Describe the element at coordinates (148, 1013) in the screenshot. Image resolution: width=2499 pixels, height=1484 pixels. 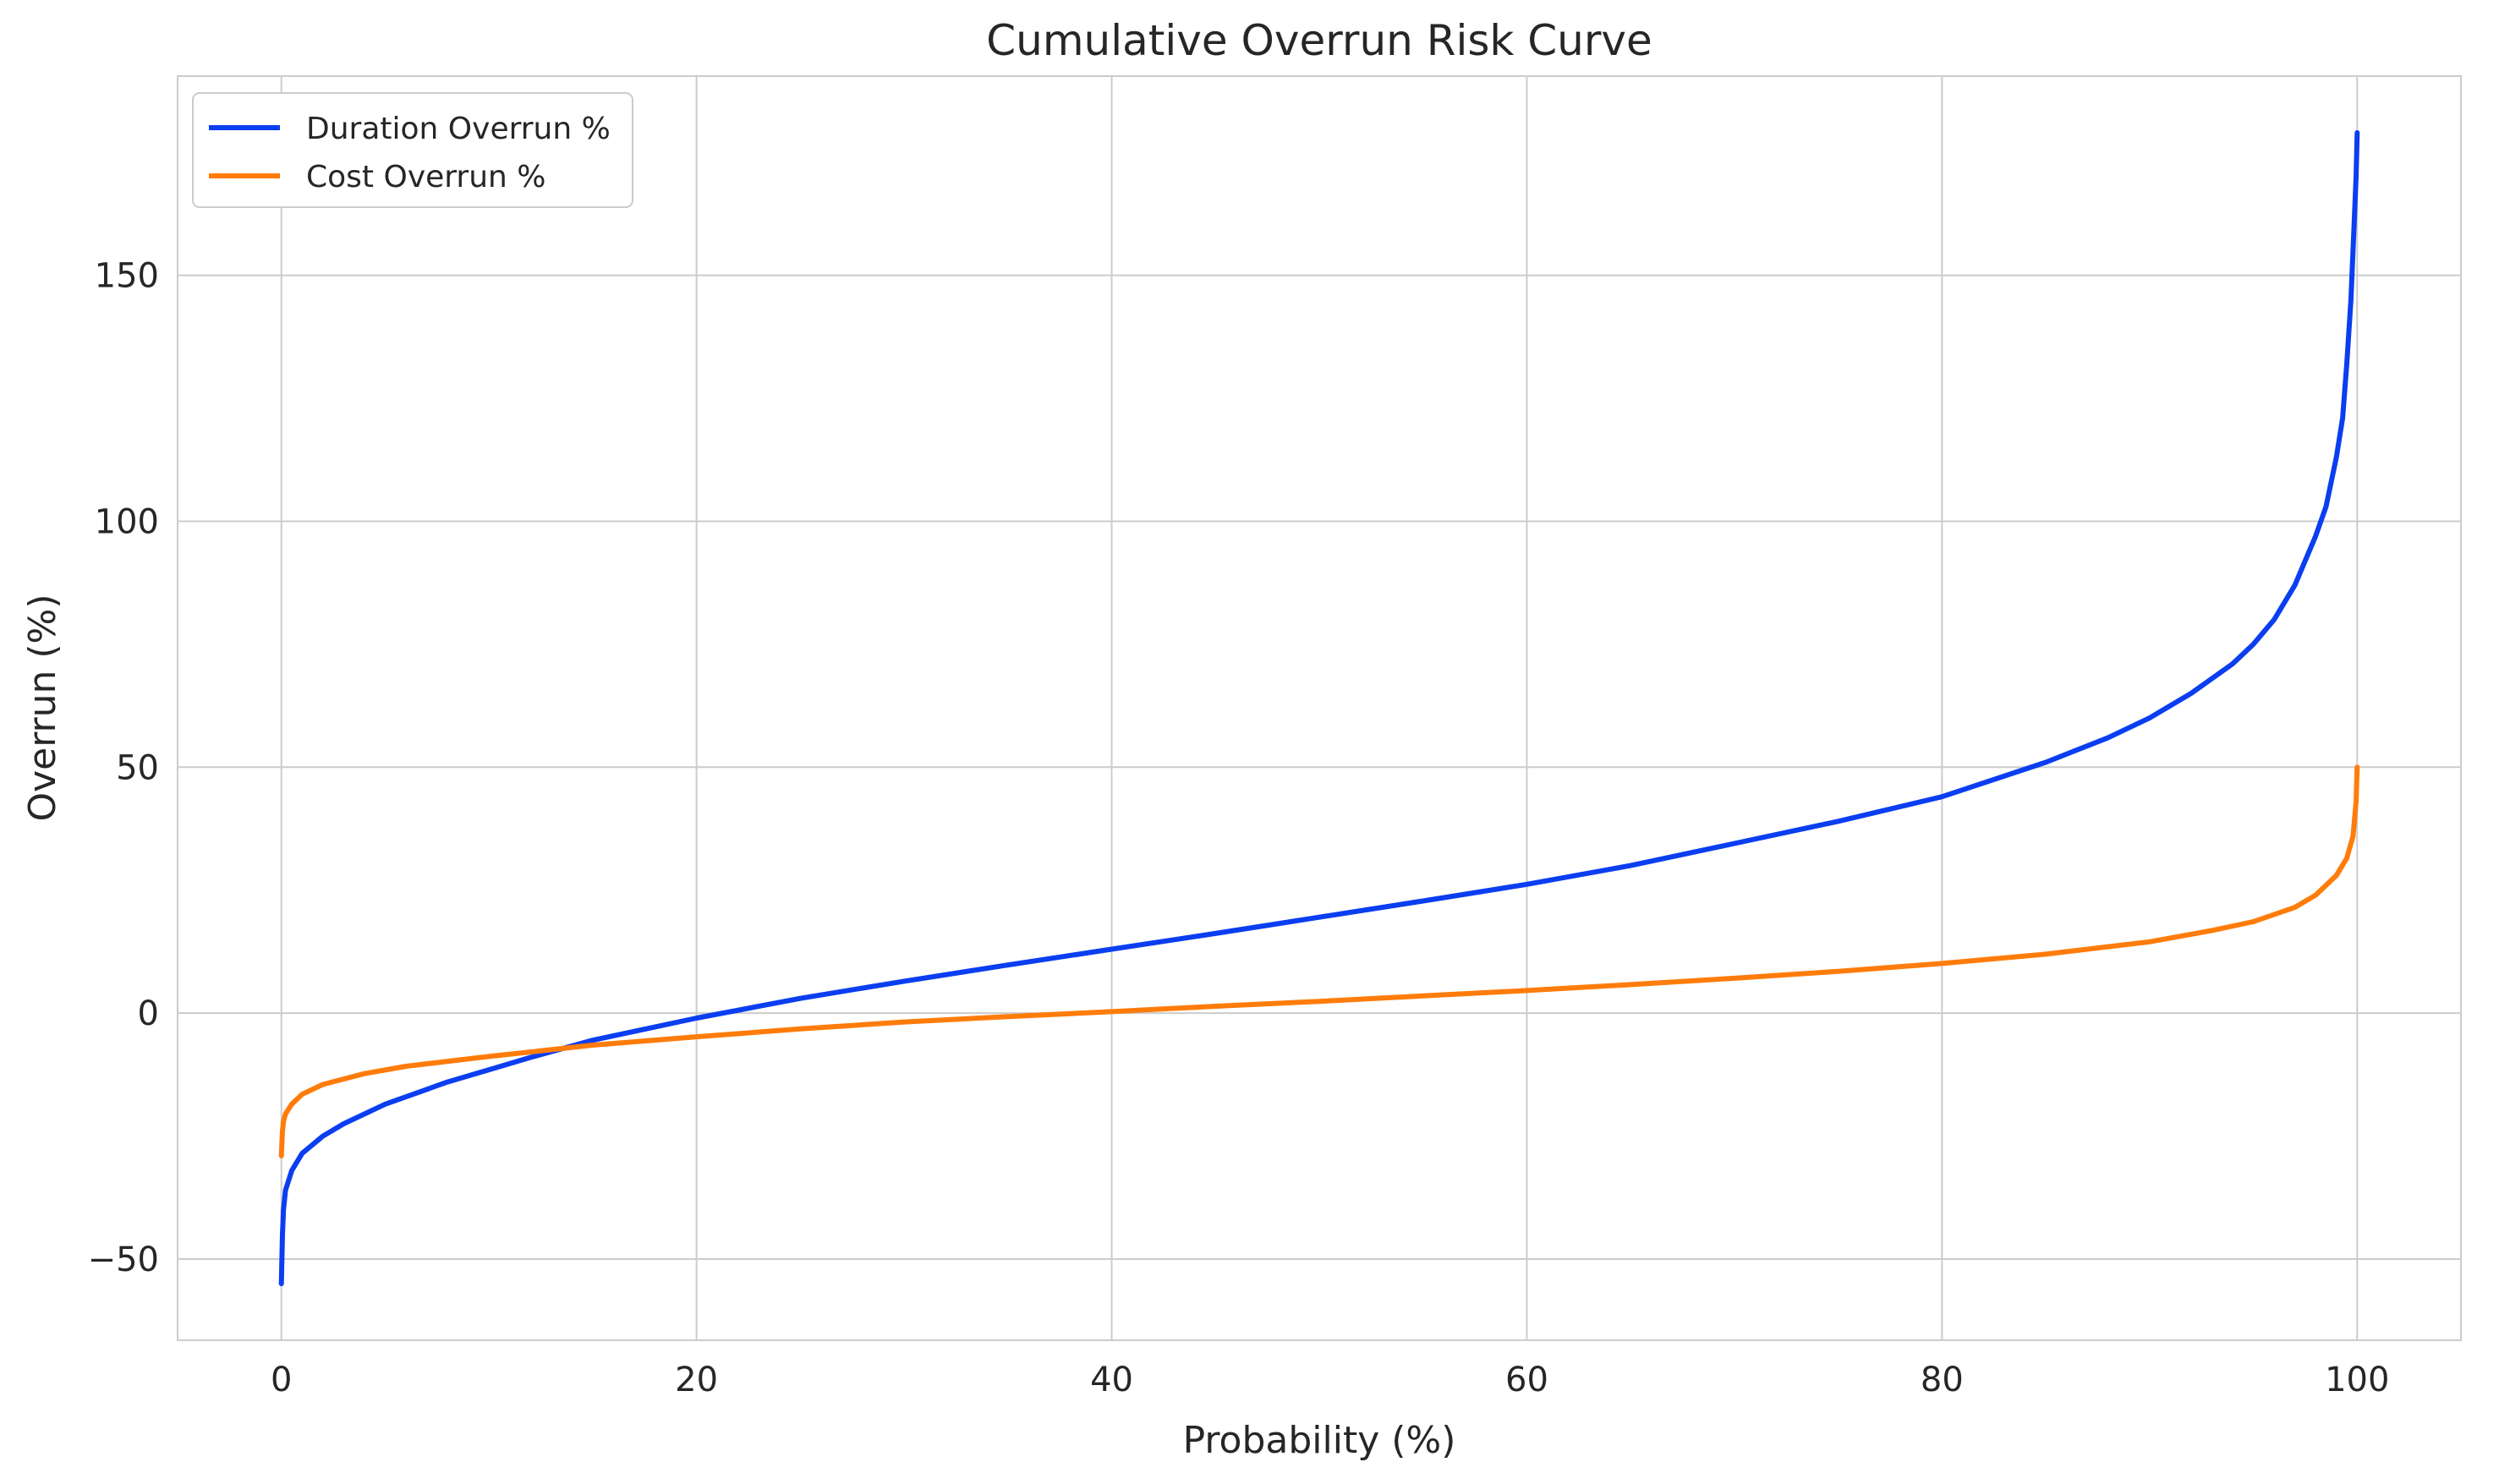
I see `y-tick-label: 0` at that location.